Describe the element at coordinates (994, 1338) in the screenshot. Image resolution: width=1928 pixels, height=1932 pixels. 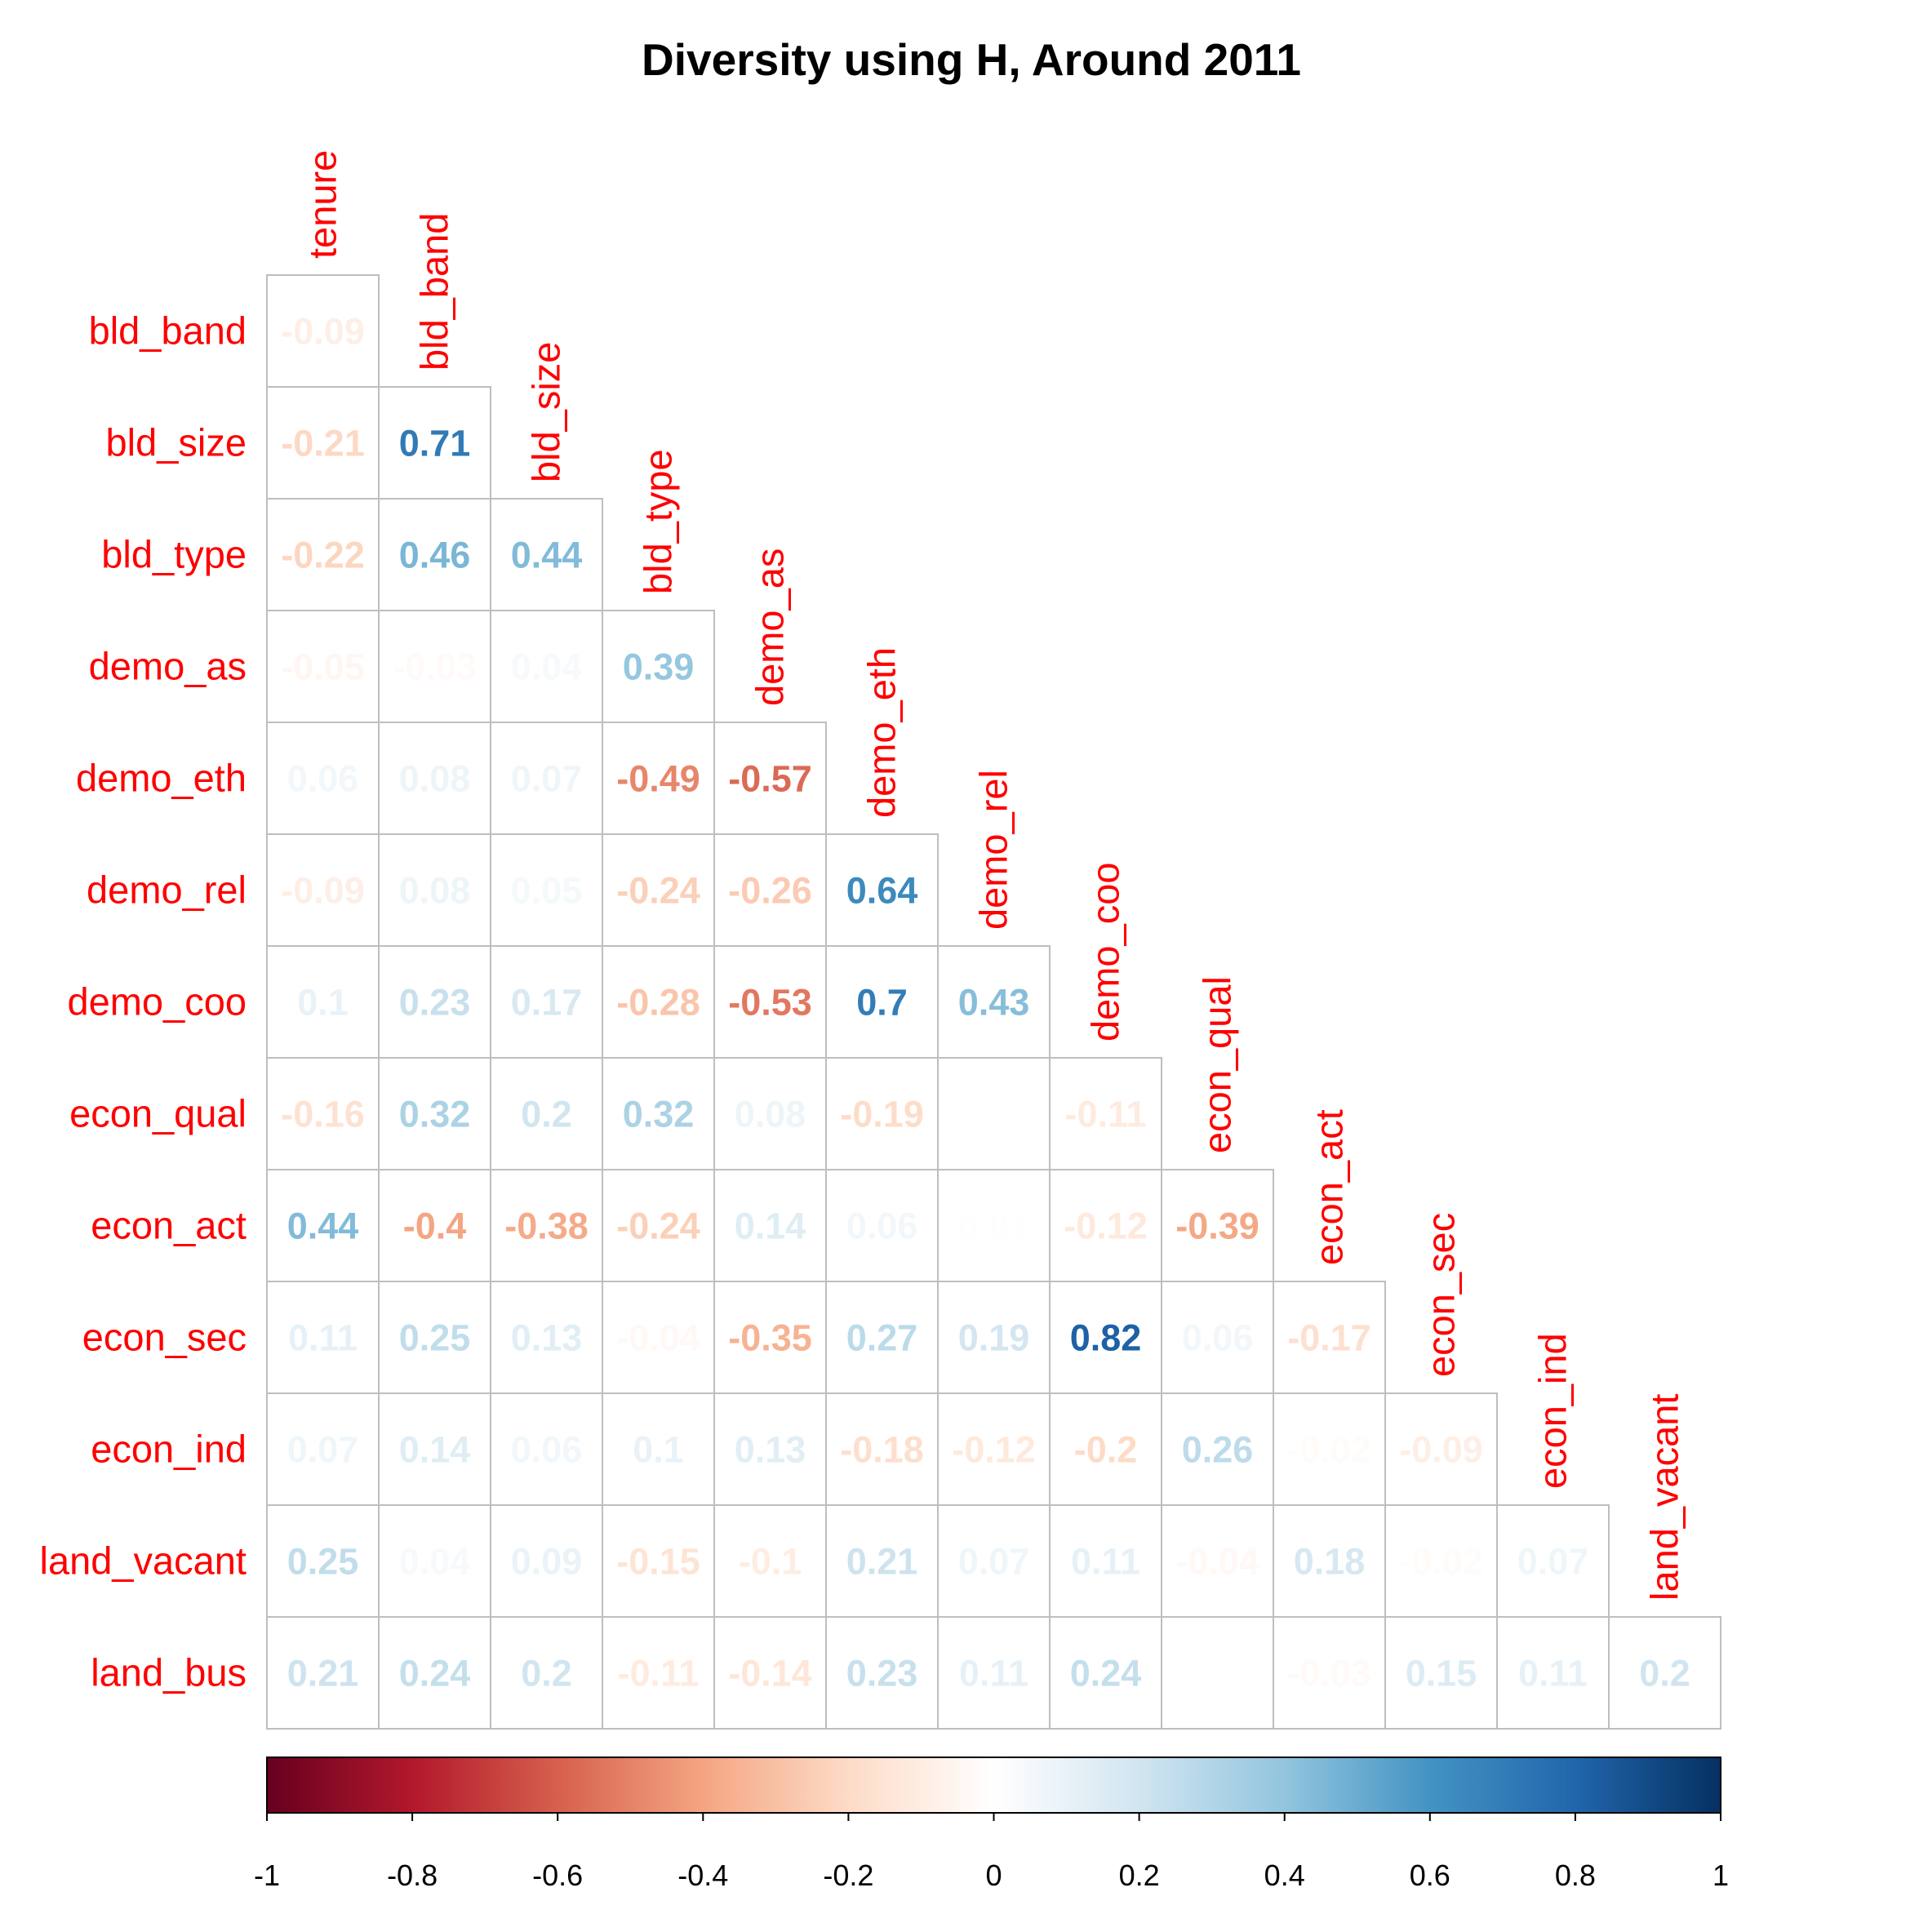
I see `cell-value: 0.19` at that location.